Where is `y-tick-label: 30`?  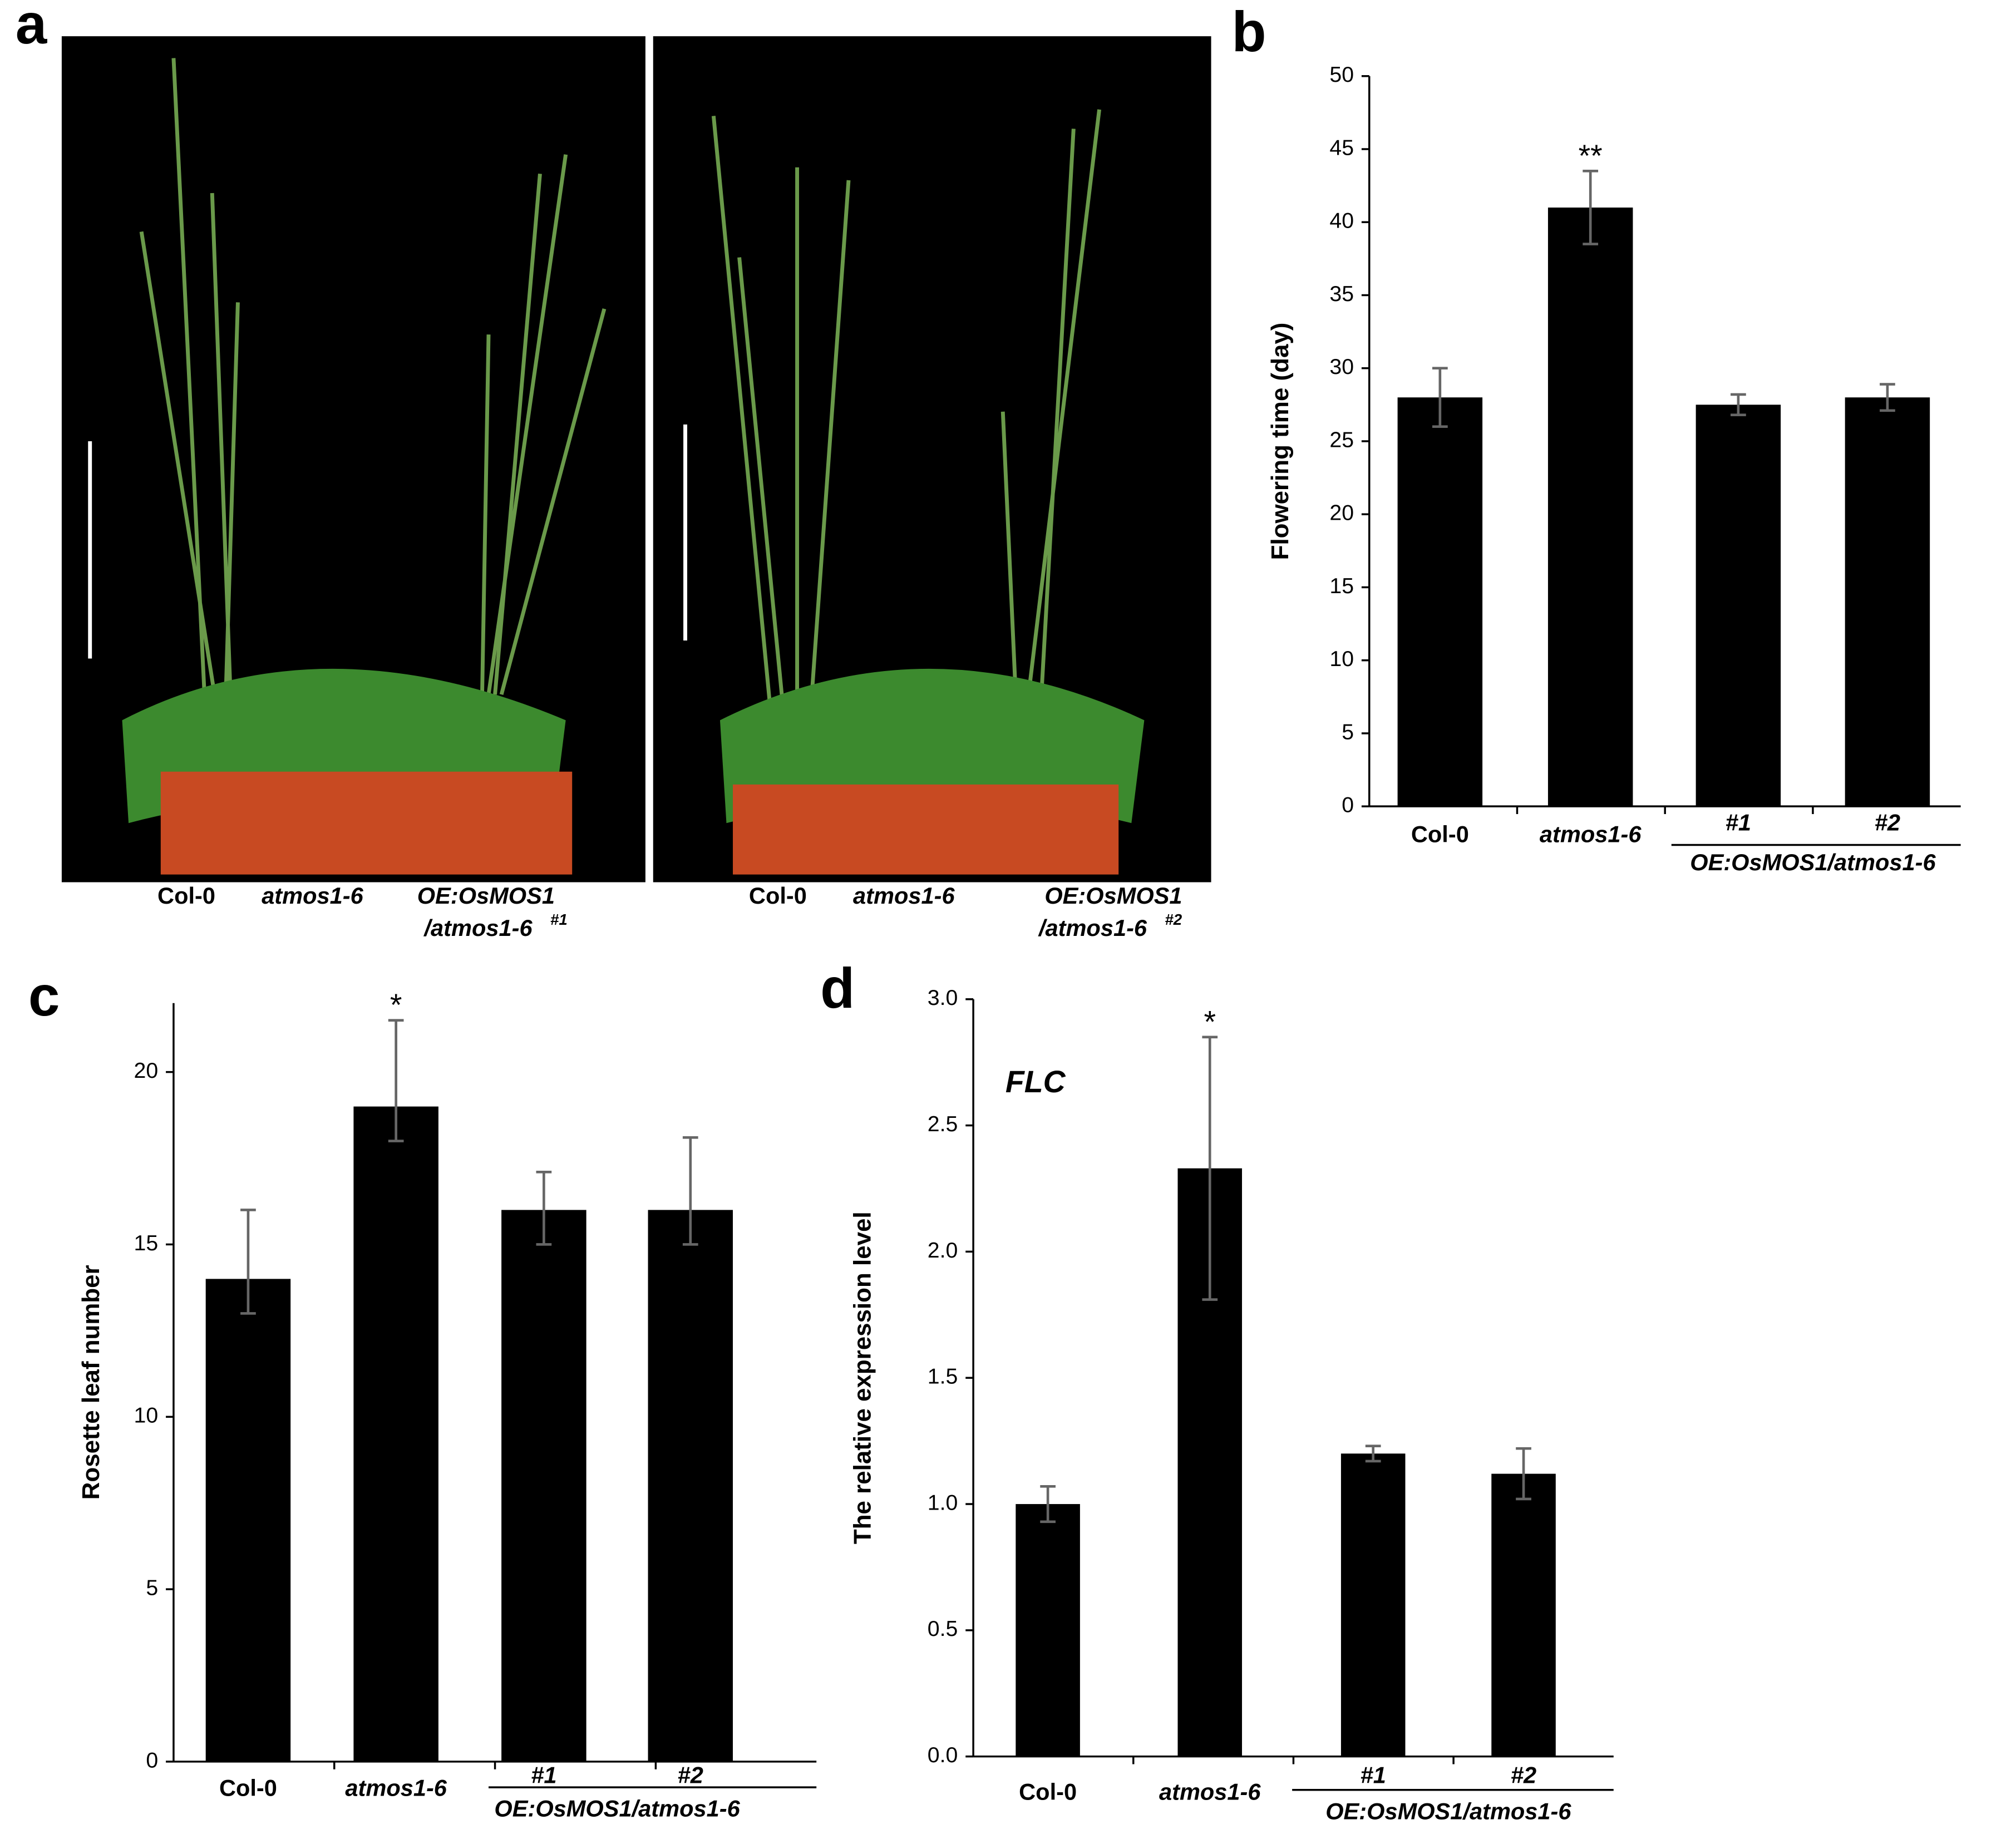 y-tick-label: 30 is located at coordinates (1341, 366).